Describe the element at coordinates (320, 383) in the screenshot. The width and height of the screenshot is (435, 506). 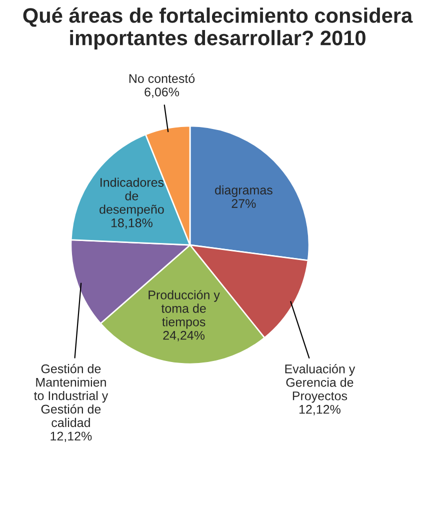
I see `slice-label: Evaluación y Gerencia de Proyectos` at that location.